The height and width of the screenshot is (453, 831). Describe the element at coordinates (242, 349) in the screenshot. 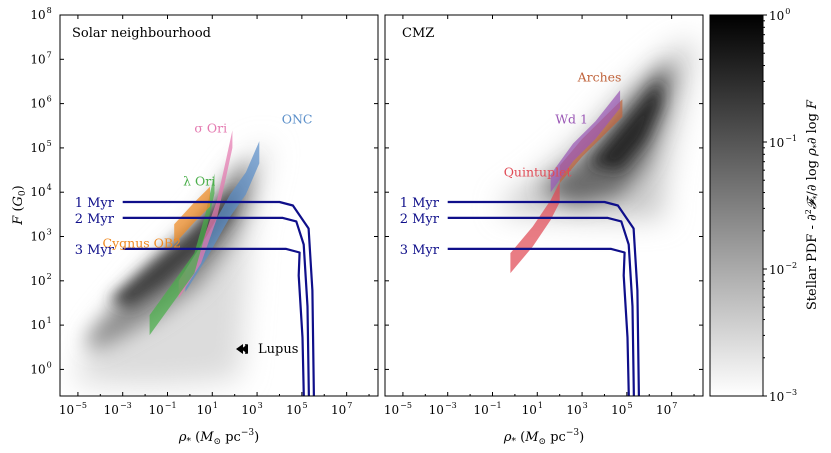

I see `lupus-arrow-icon` at that location.